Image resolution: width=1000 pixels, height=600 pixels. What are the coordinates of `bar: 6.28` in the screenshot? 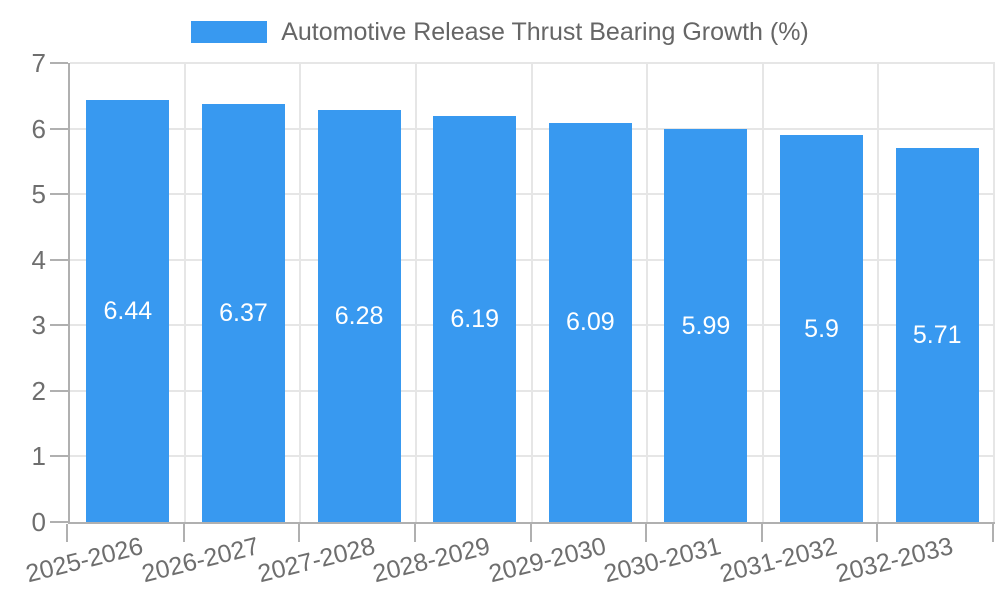 It's located at (359, 316).